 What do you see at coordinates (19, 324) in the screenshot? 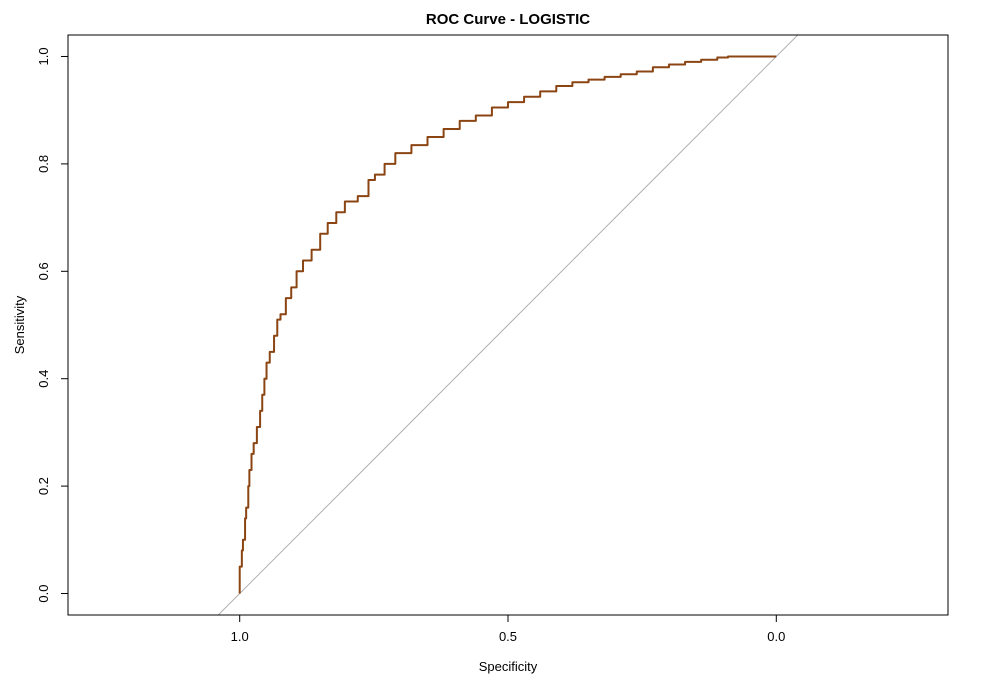
I see `y-axis-label: Sensitivity` at bounding box center [19, 324].